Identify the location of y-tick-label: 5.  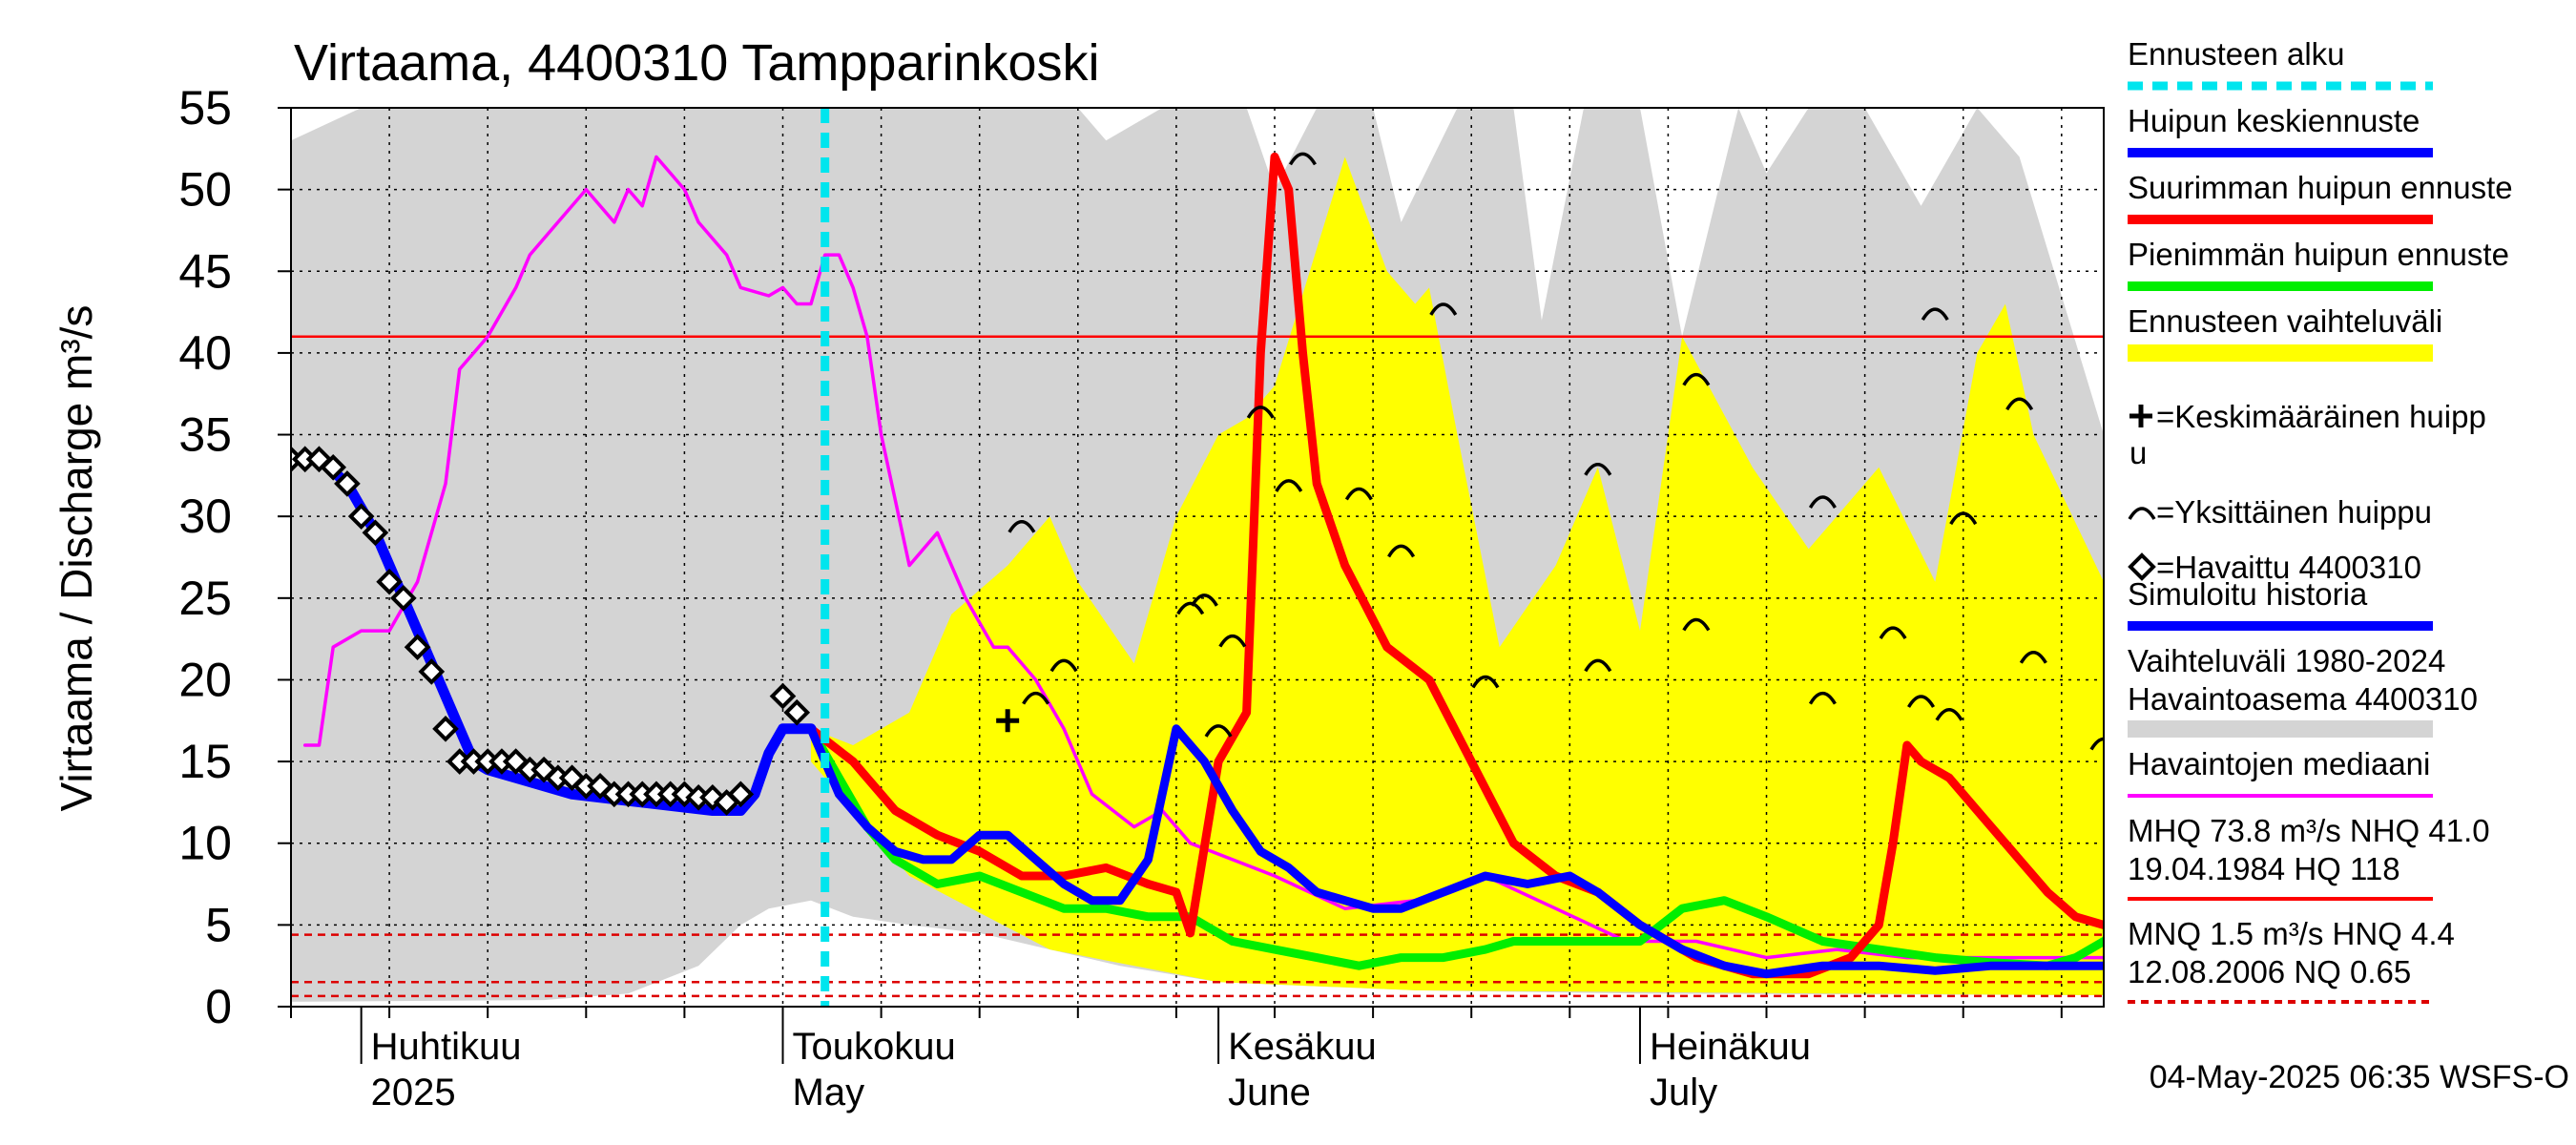
(218, 925).